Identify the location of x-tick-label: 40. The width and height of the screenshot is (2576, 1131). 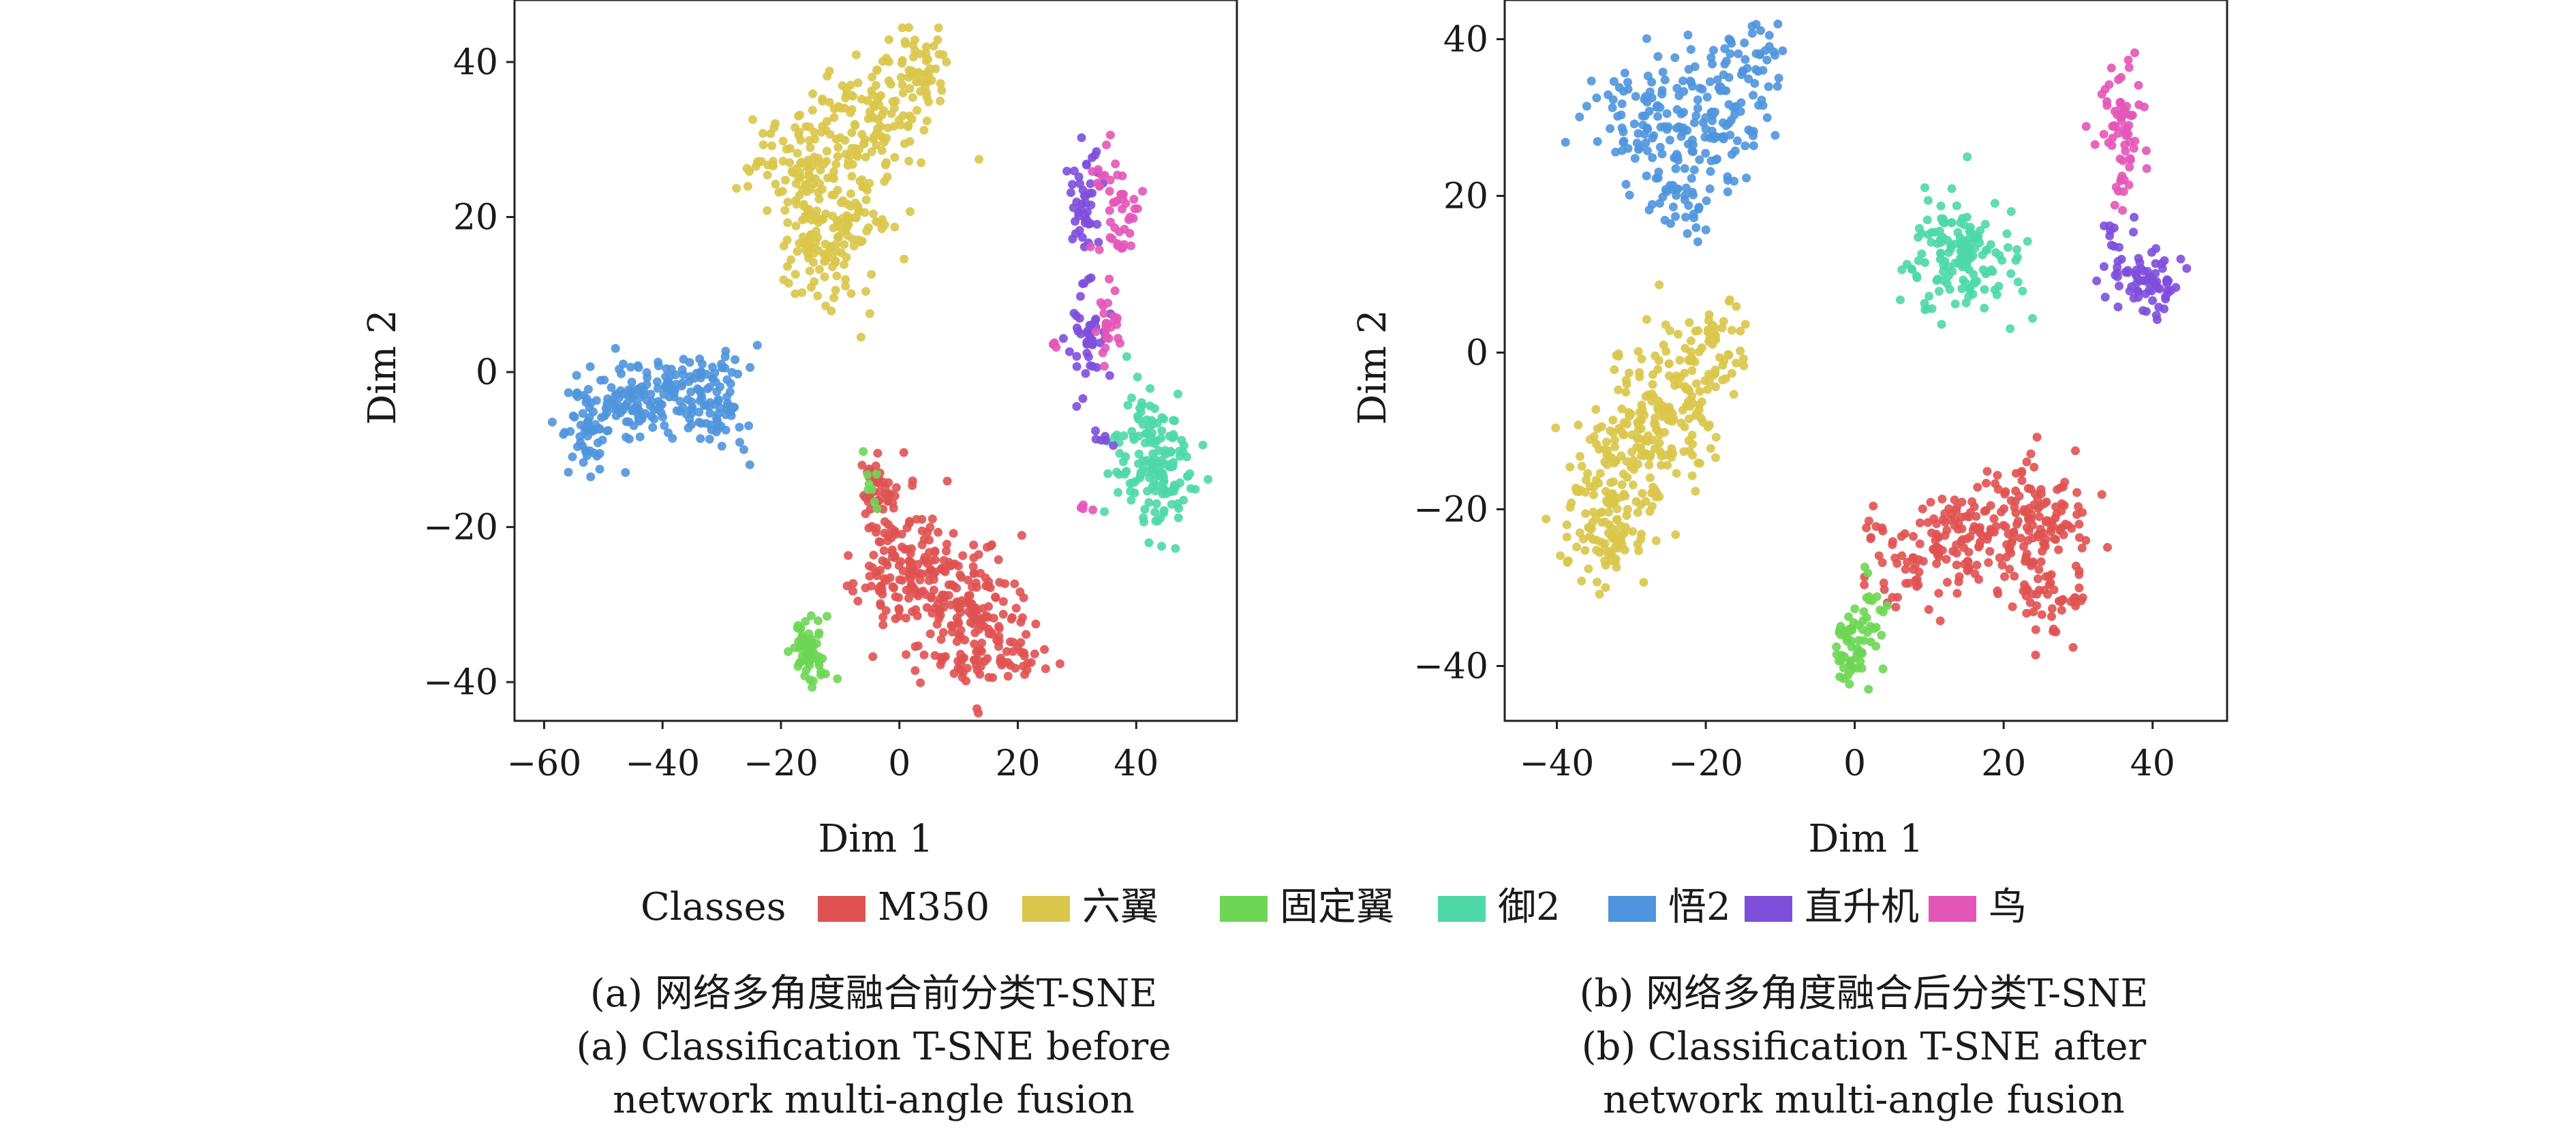
(2152, 763).